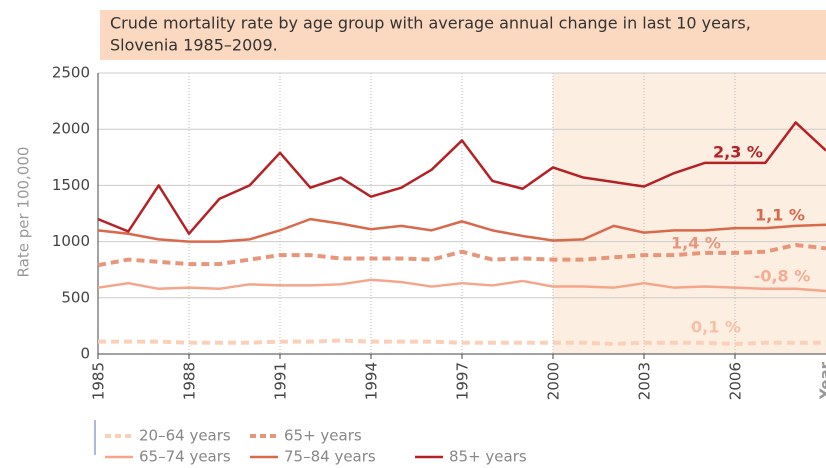 The width and height of the screenshot is (826, 468). What do you see at coordinates (780, 215) in the screenshot?
I see `annotation: 1,1 %` at bounding box center [780, 215].